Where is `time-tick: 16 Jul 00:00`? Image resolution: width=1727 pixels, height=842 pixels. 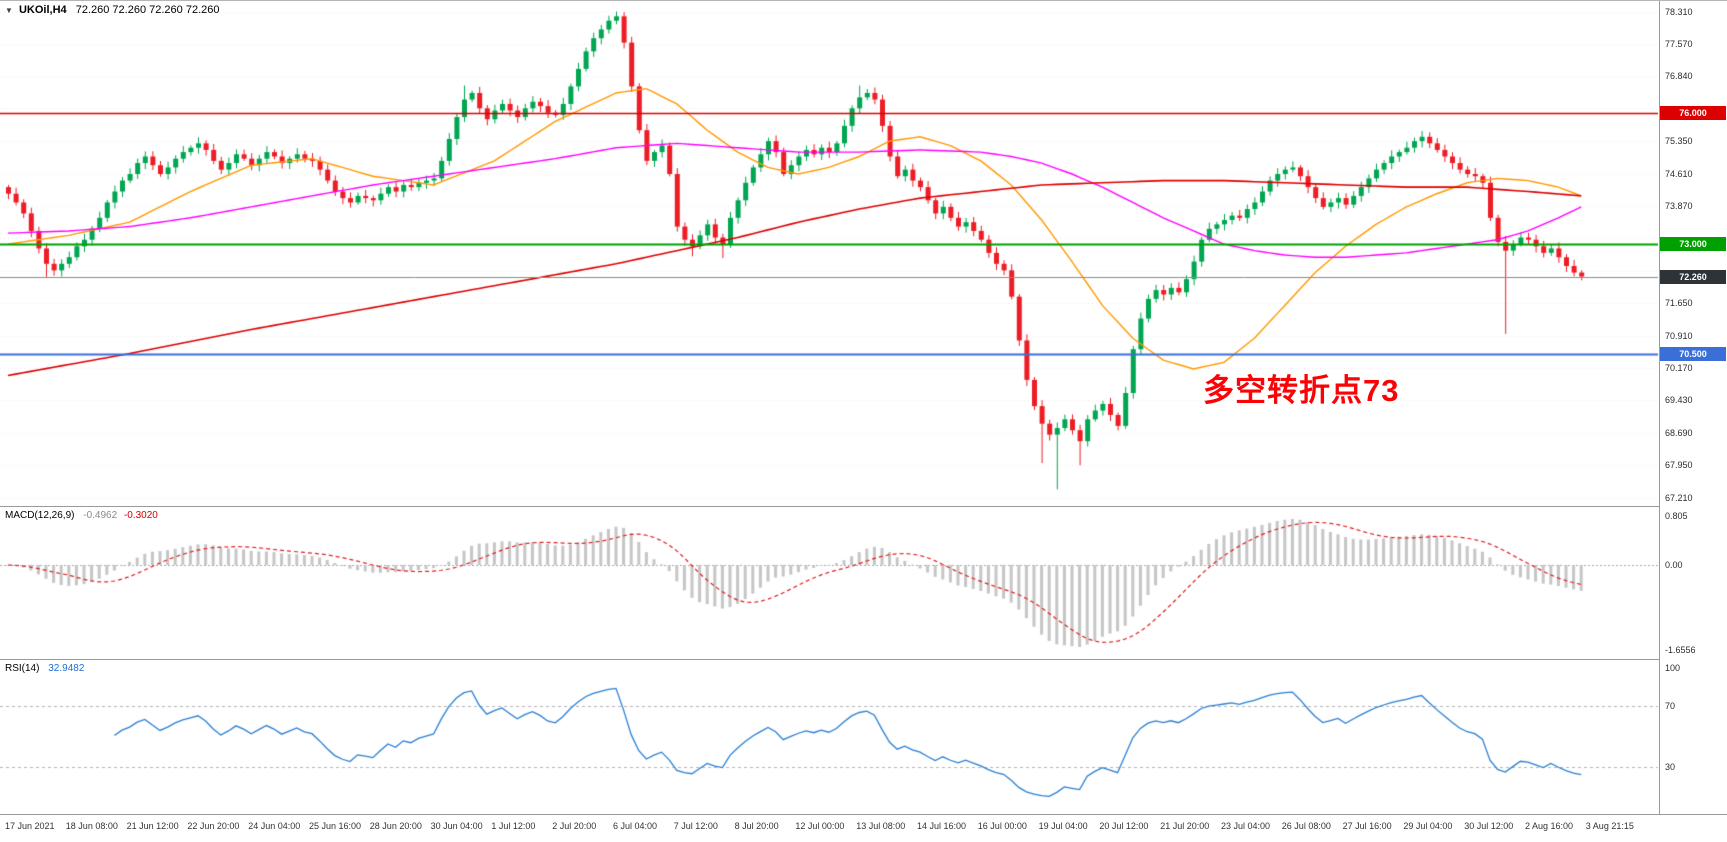 time-tick: 16 Jul 00:00 is located at coordinates (1002, 826).